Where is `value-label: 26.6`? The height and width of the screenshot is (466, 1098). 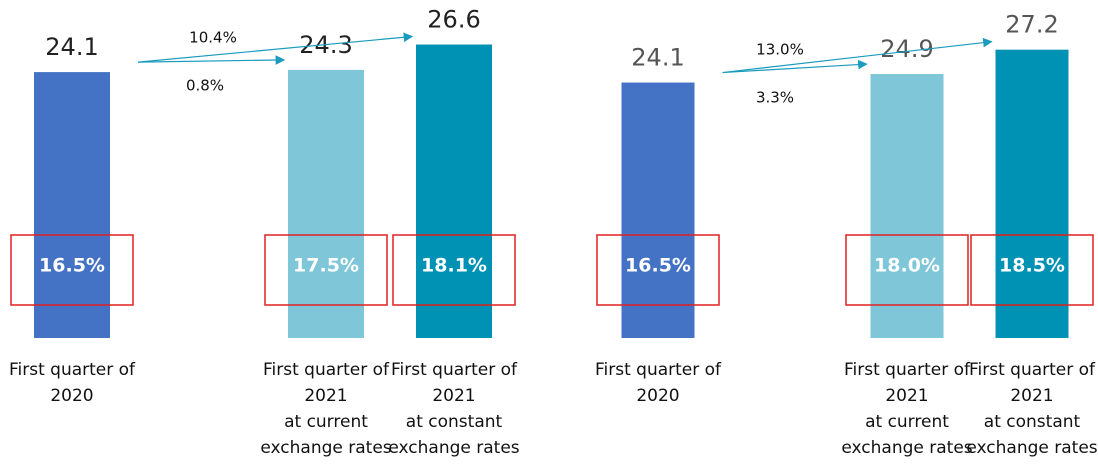 value-label: 26.6 is located at coordinates (453, 20).